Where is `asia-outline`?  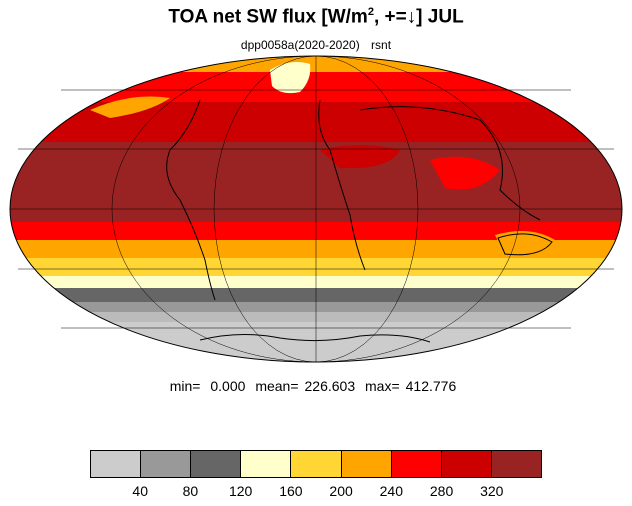
asia-outline is located at coordinates (450, 163).